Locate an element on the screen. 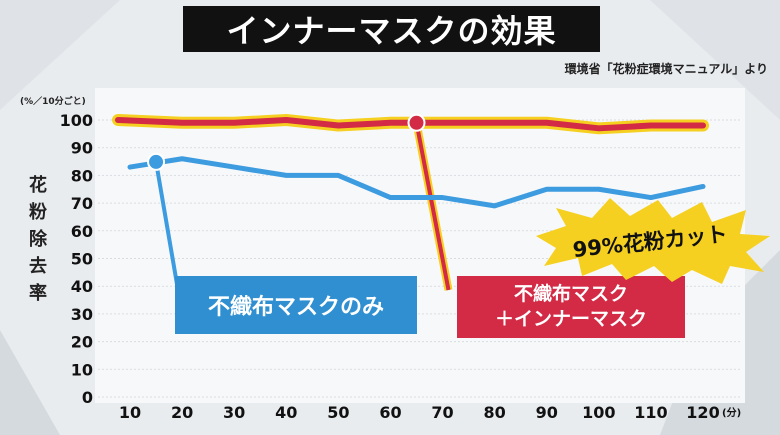 The image size is (780, 435). burst-shape is located at coordinates (653, 241).